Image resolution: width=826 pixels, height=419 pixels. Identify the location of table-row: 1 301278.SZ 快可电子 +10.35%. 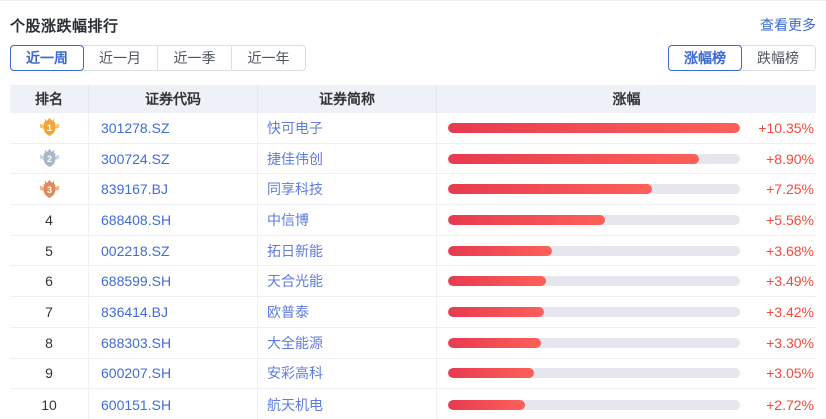
(413, 128).